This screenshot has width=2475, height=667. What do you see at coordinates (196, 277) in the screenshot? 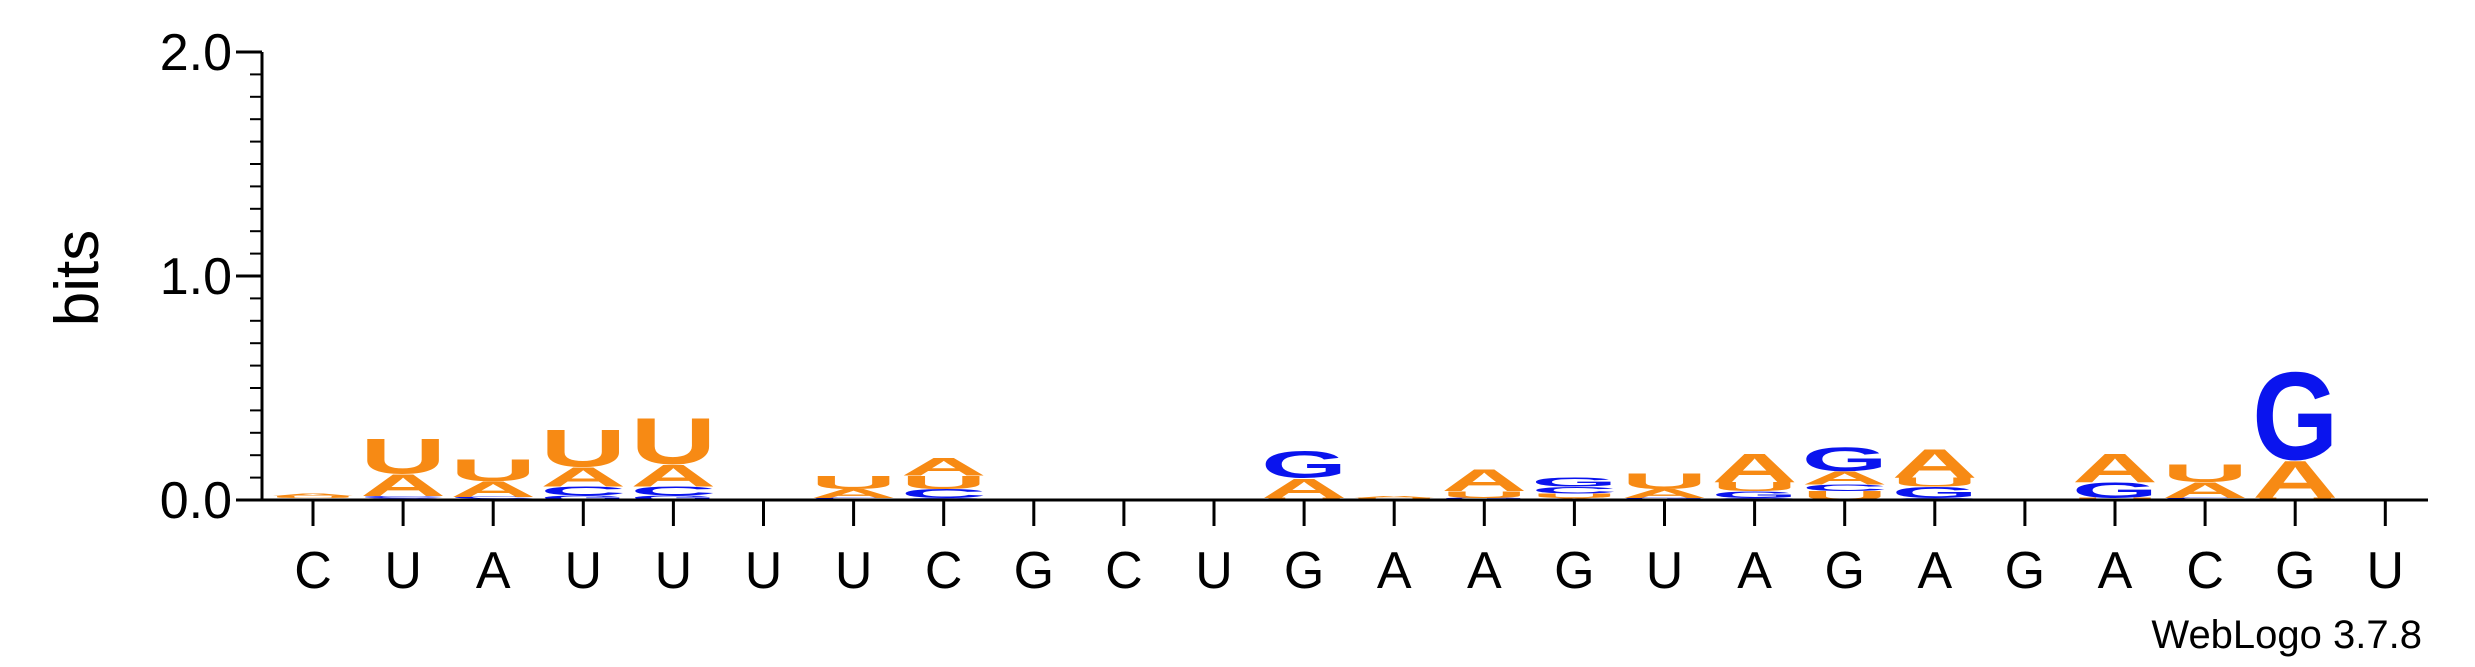
I see `y-tick-label: 1.0` at bounding box center [196, 277].